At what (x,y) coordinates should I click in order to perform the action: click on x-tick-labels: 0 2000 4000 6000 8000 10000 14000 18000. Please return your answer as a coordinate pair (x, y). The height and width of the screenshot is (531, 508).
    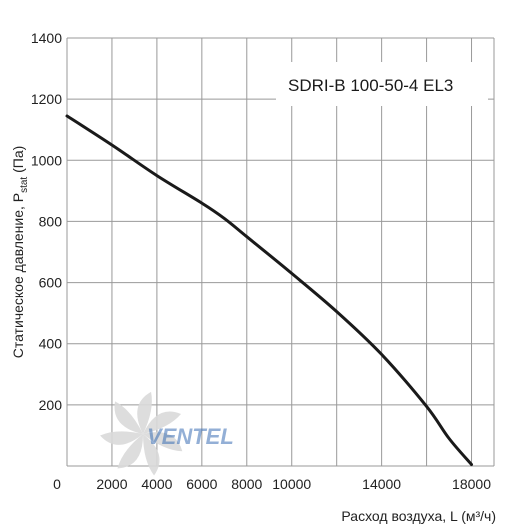
    Looking at the image, I should click on (272, 484).